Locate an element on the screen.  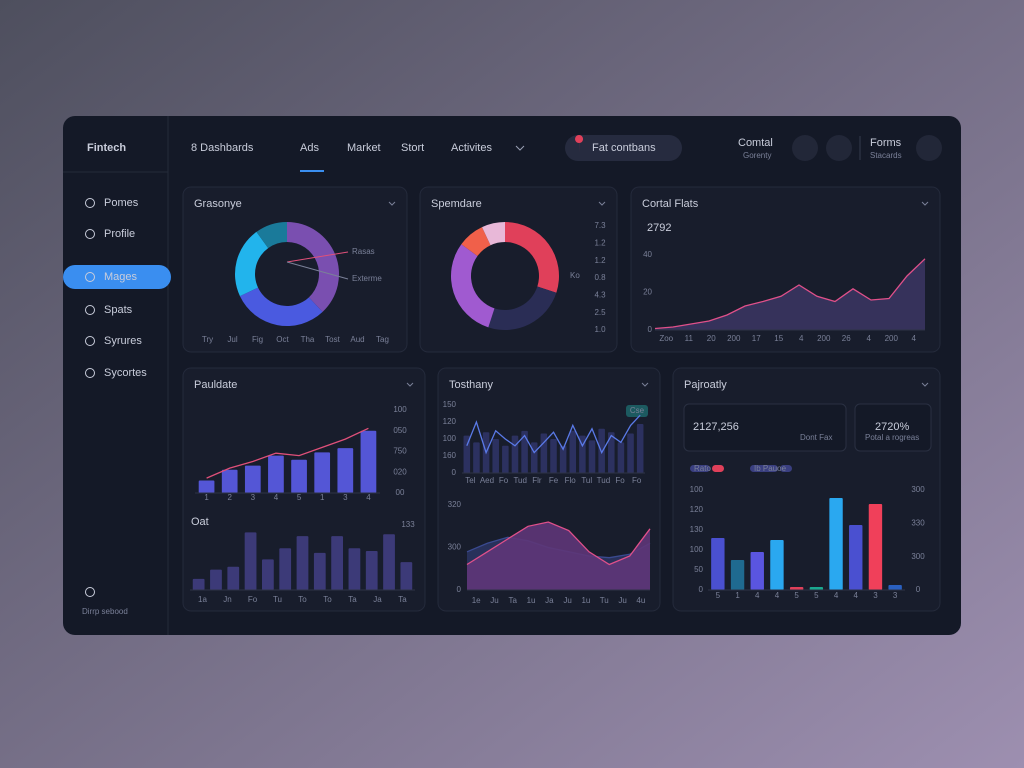
y-tick-label: 7.3 is located at coordinates (600, 225).